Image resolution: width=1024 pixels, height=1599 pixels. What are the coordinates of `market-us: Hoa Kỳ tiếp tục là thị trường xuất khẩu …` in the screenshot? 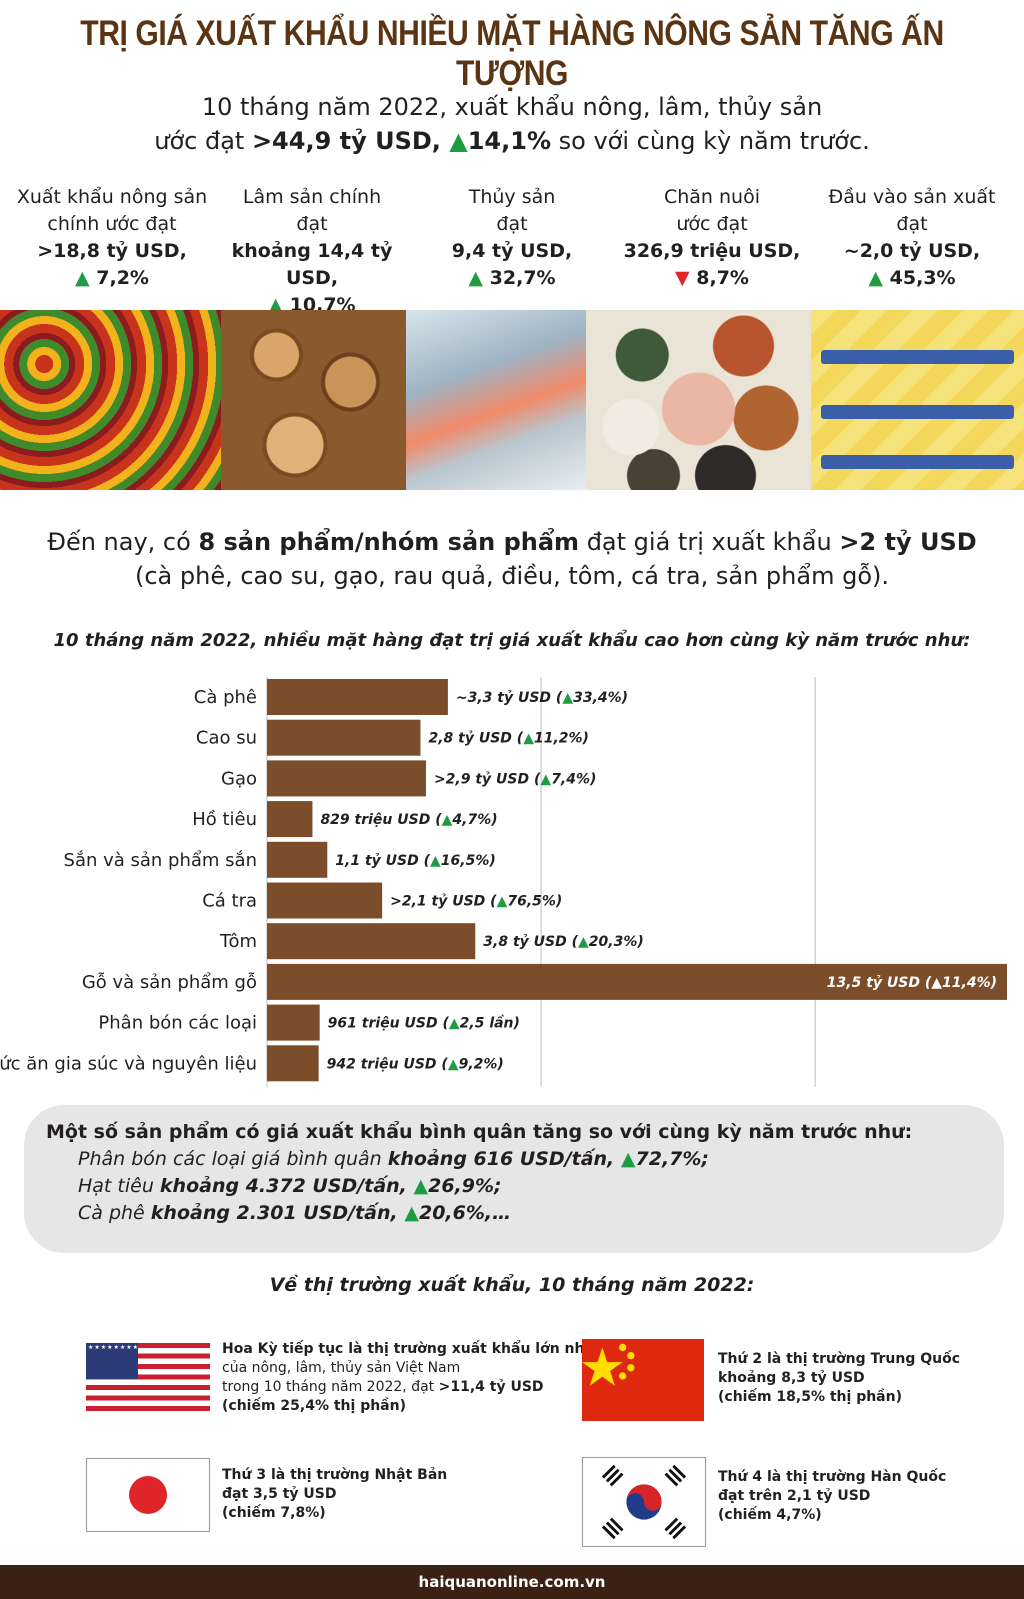 It's located at (411, 1378).